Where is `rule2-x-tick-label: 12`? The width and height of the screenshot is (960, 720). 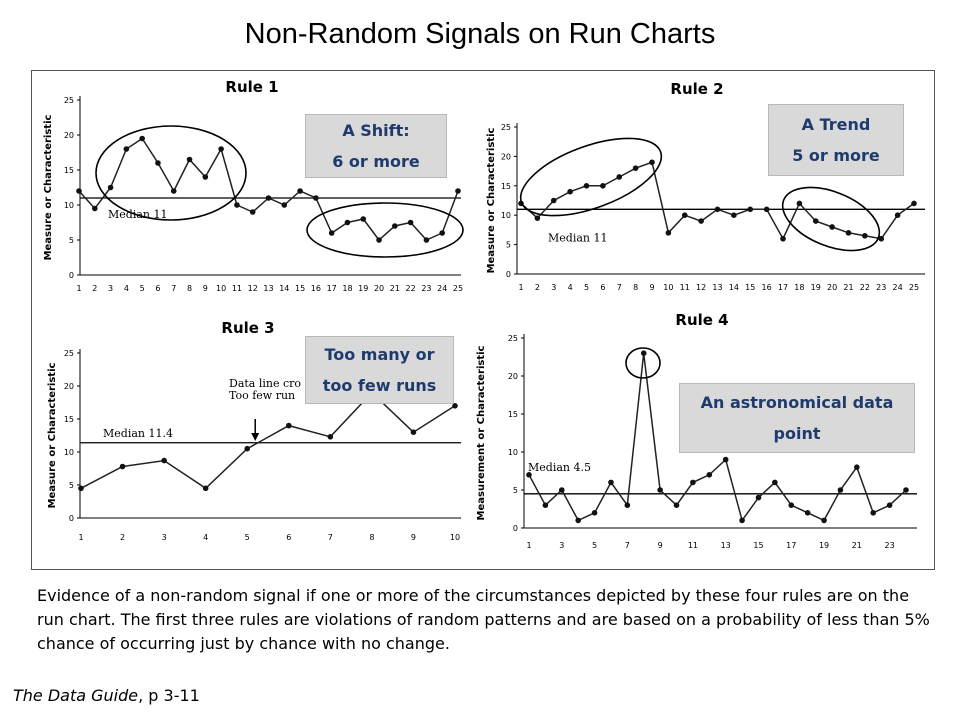
rule2-x-tick-label: 12 is located at coordinates (701, 287).